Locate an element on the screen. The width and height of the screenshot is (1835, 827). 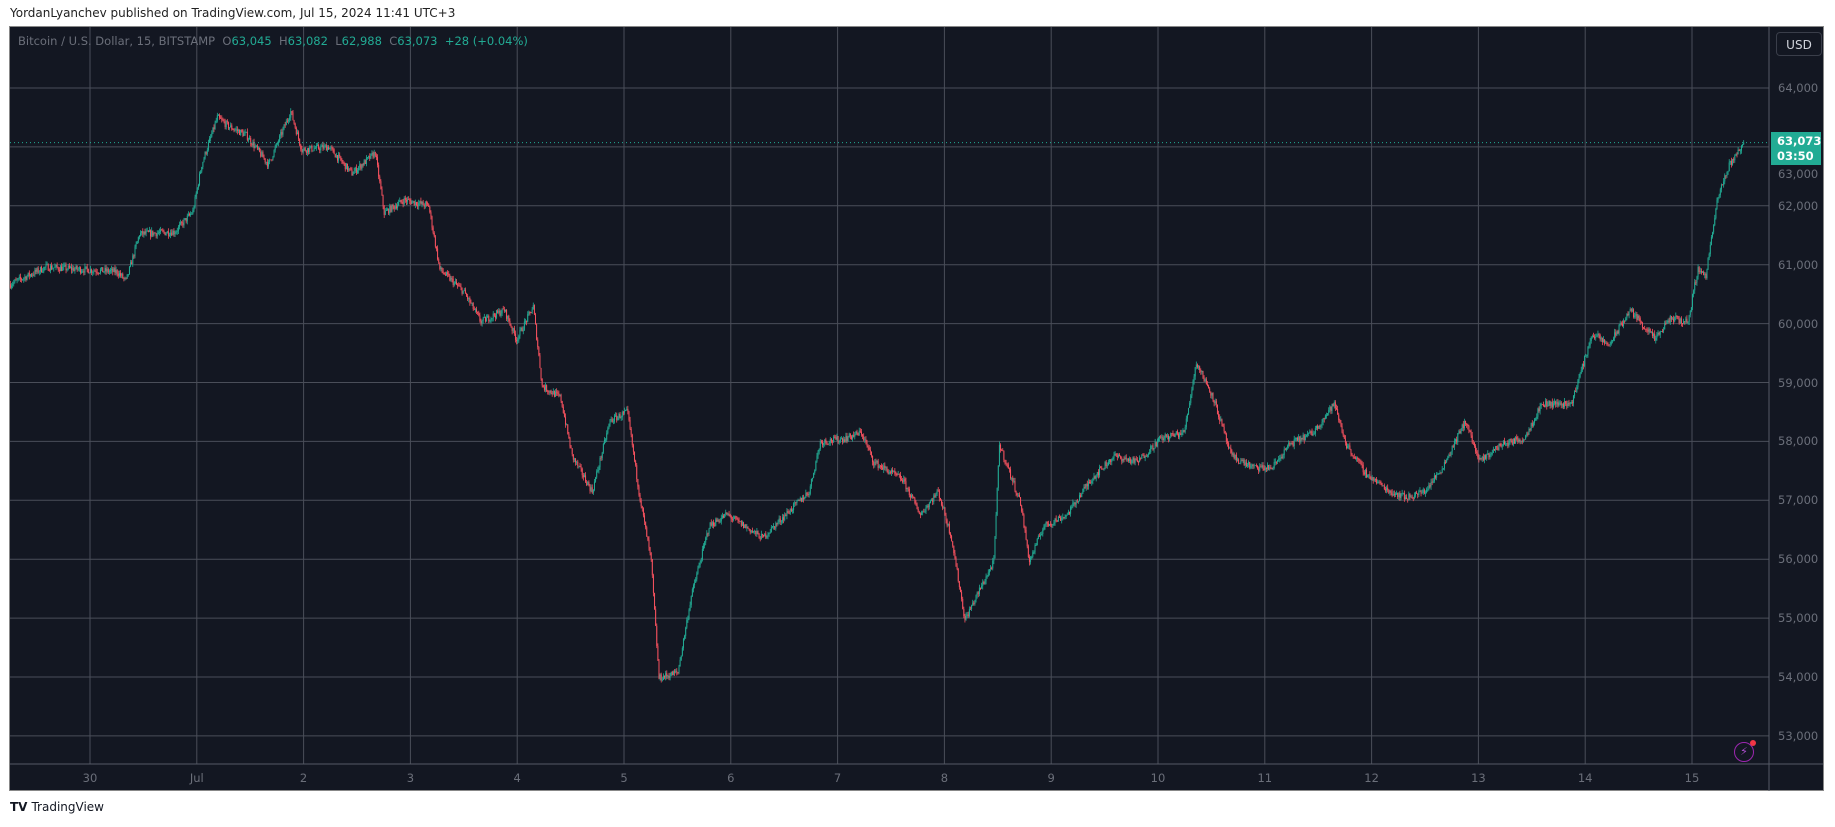
last-price-value: 63,073 is located at coordinates (1799, 140).